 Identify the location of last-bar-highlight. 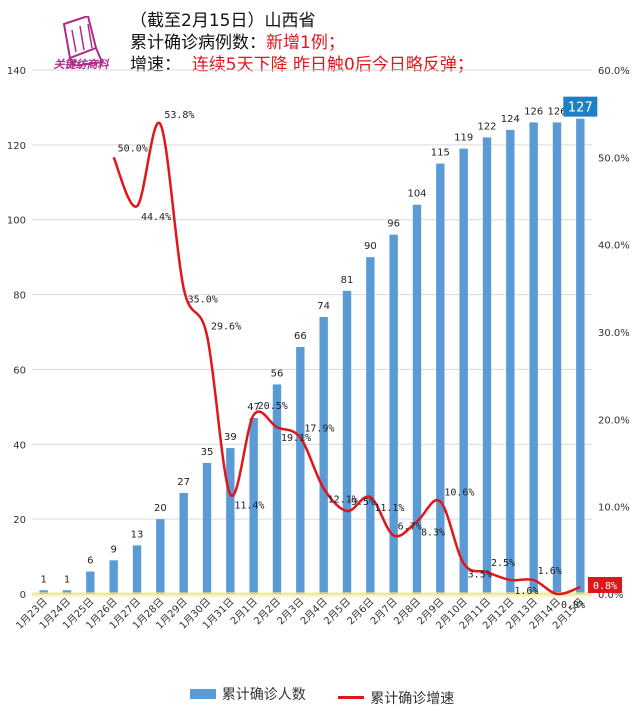
(580, 106).